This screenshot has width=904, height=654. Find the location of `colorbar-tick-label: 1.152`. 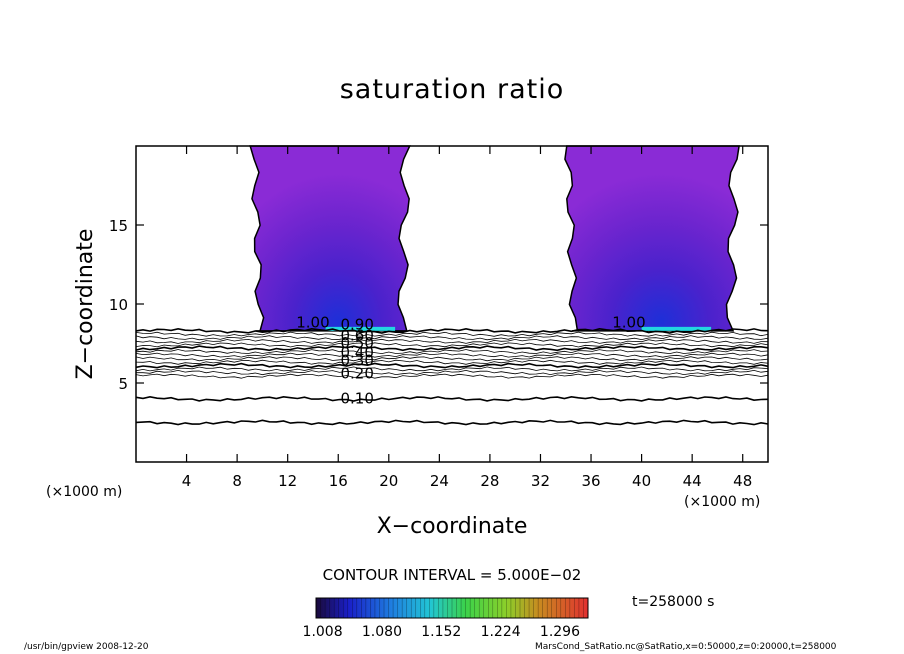

colorbar-tick-label: 1.152 is located at coordinates (441, 632).